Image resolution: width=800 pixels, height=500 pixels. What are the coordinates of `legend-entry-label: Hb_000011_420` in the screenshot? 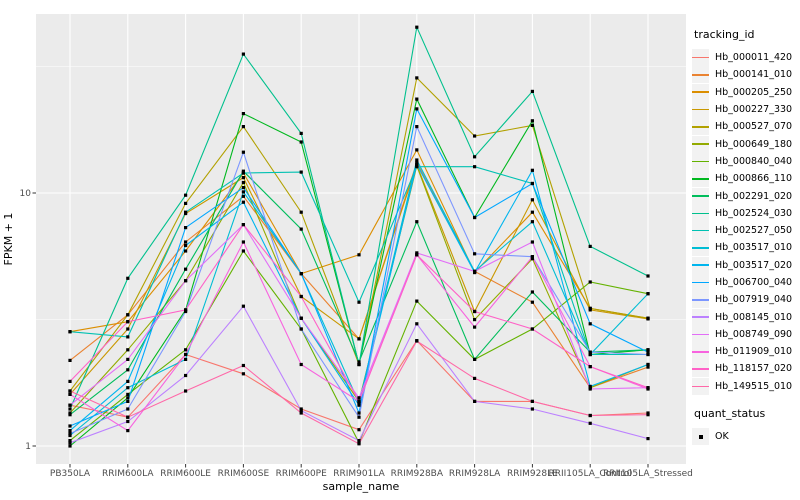 It's located at (754, 58).